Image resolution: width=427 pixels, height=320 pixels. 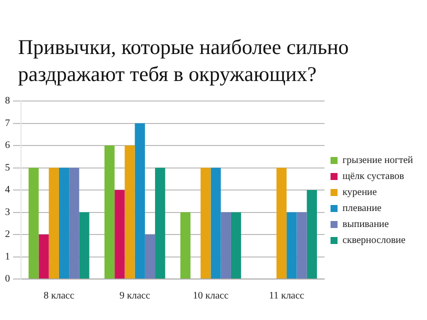 I want to click on y-tick-label: 5, so click(x=7, y=168).